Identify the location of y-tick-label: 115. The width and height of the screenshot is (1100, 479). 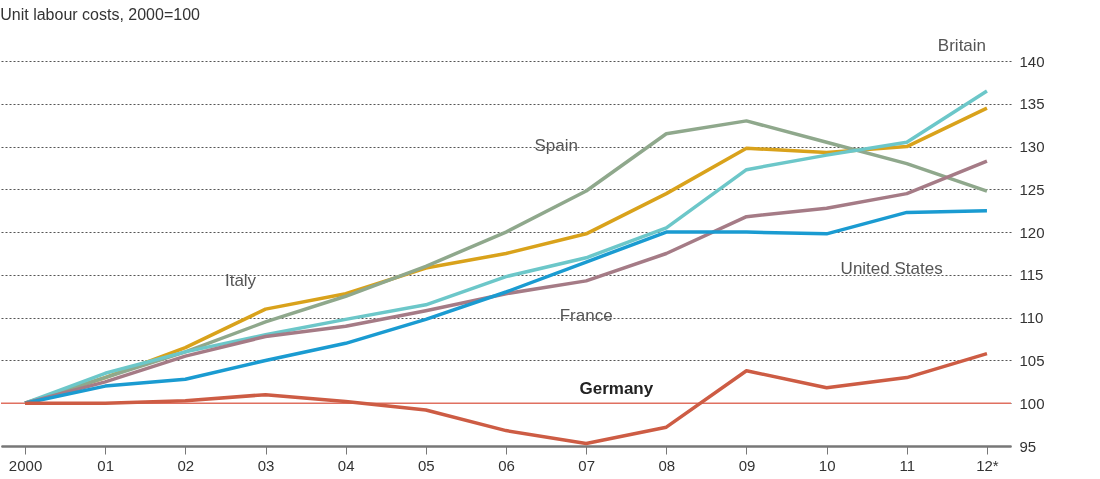
(1031, 275).